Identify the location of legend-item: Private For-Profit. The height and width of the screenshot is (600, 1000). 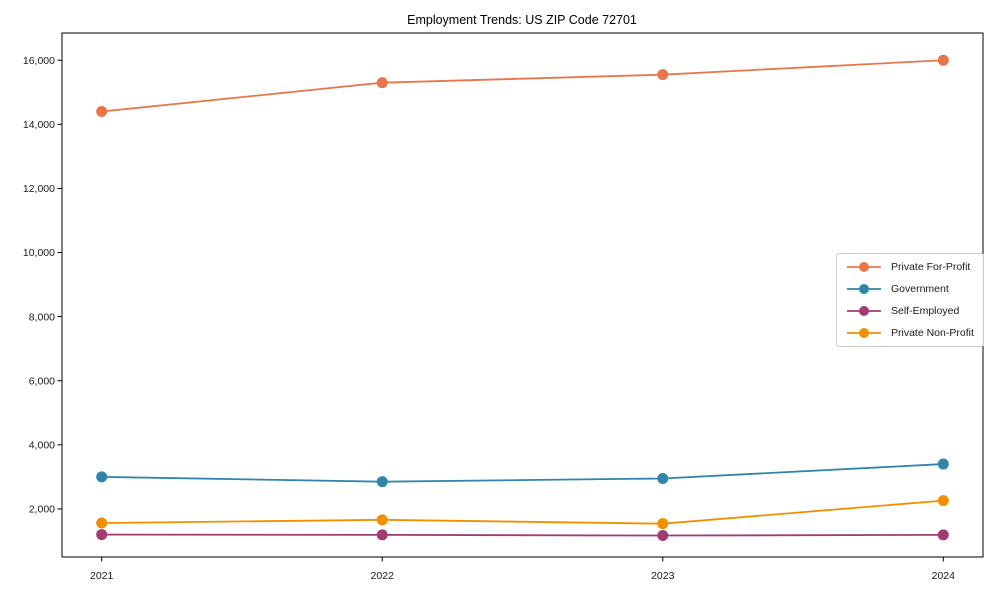
(910, 267).